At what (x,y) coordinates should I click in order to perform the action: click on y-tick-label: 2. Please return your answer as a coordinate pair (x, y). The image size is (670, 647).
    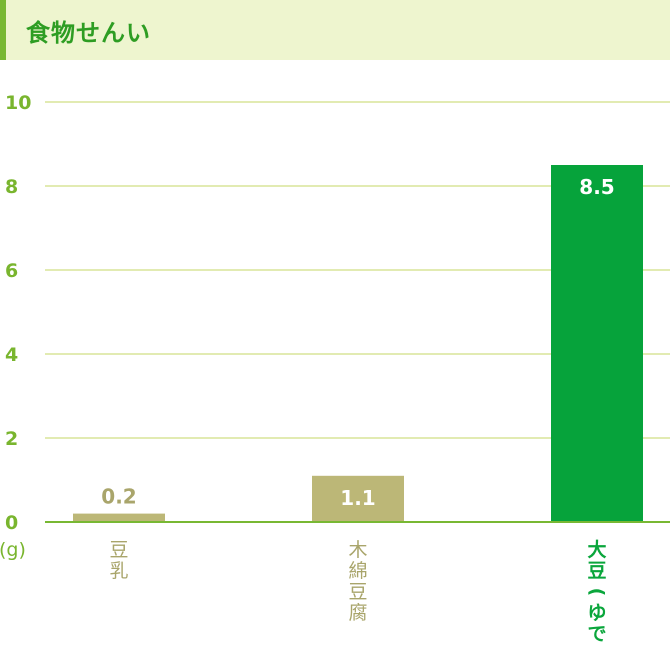
    Looking at the image, I should click on (11, 439).